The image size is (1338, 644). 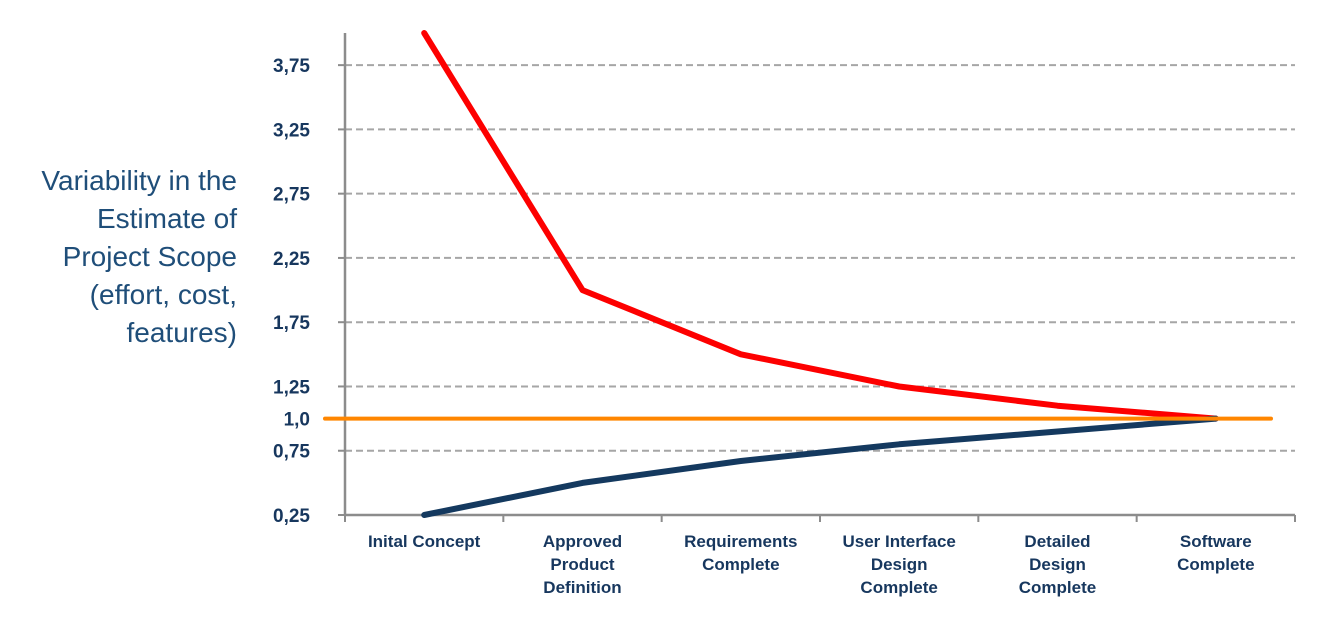 What do you see at coordinates (898, 564) in the screenshot?
I see `x-category-label: User Interface Design Complete` at bounding box center [898, 564].